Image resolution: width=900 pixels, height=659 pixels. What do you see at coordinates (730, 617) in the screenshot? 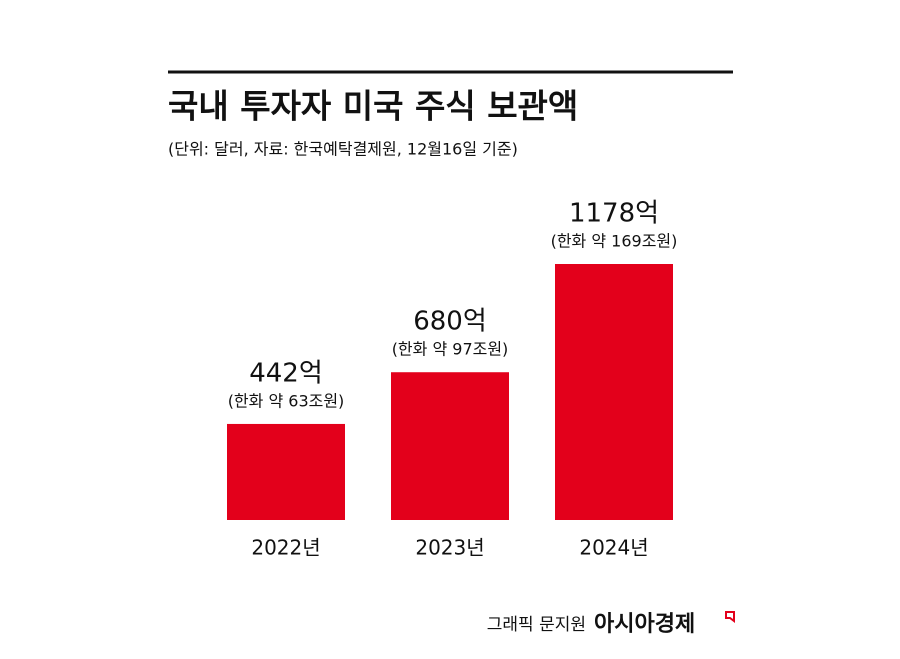
I see `logo-icon` at bounding box center [730, 617].